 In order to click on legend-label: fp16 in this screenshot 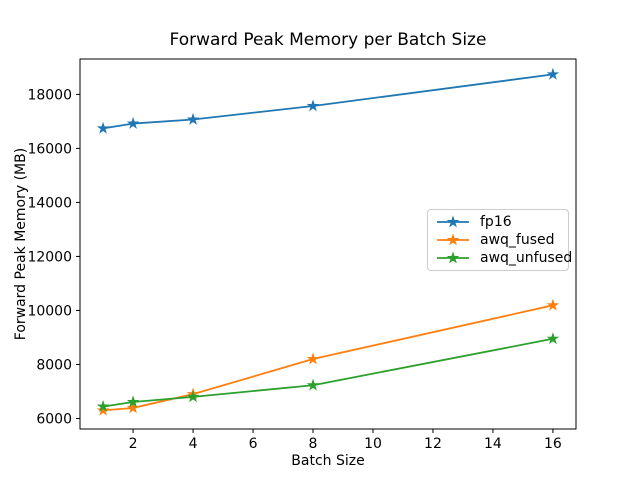, I will do `click(496, 222)`.